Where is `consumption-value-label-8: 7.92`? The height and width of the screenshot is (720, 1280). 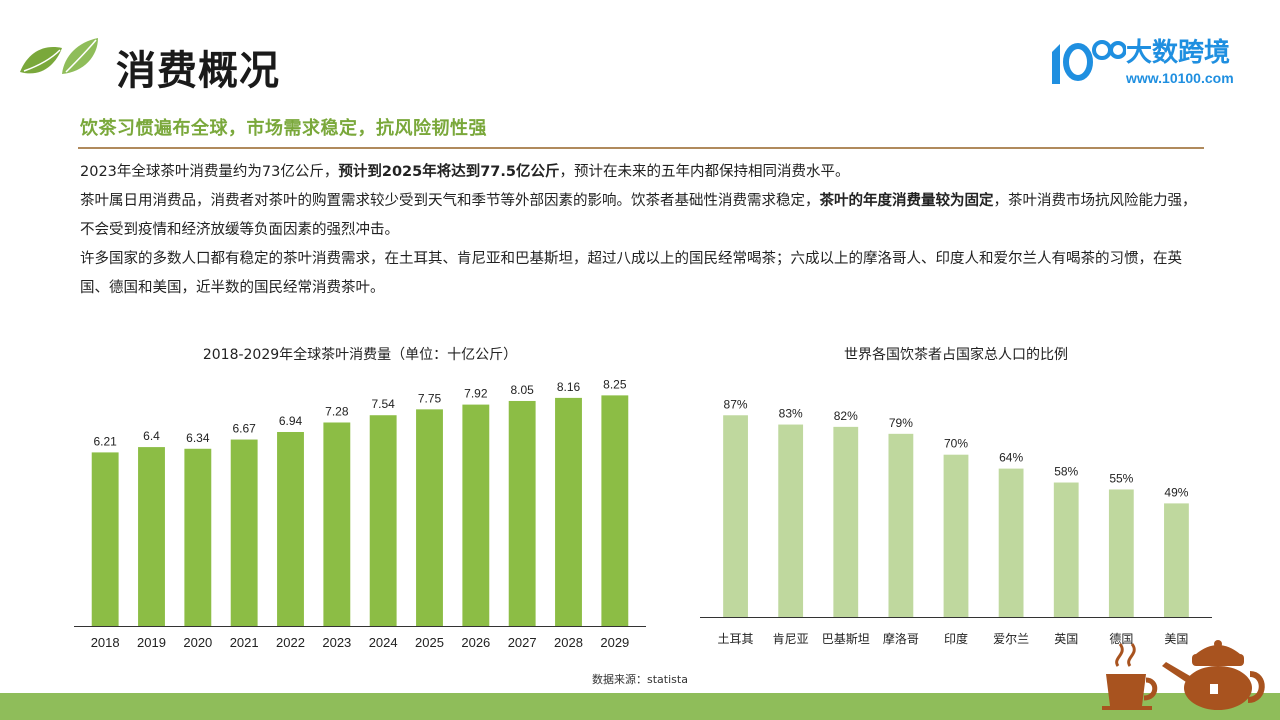
consumption-value-label-8: 7.92 is located at coordinates (476, 394).